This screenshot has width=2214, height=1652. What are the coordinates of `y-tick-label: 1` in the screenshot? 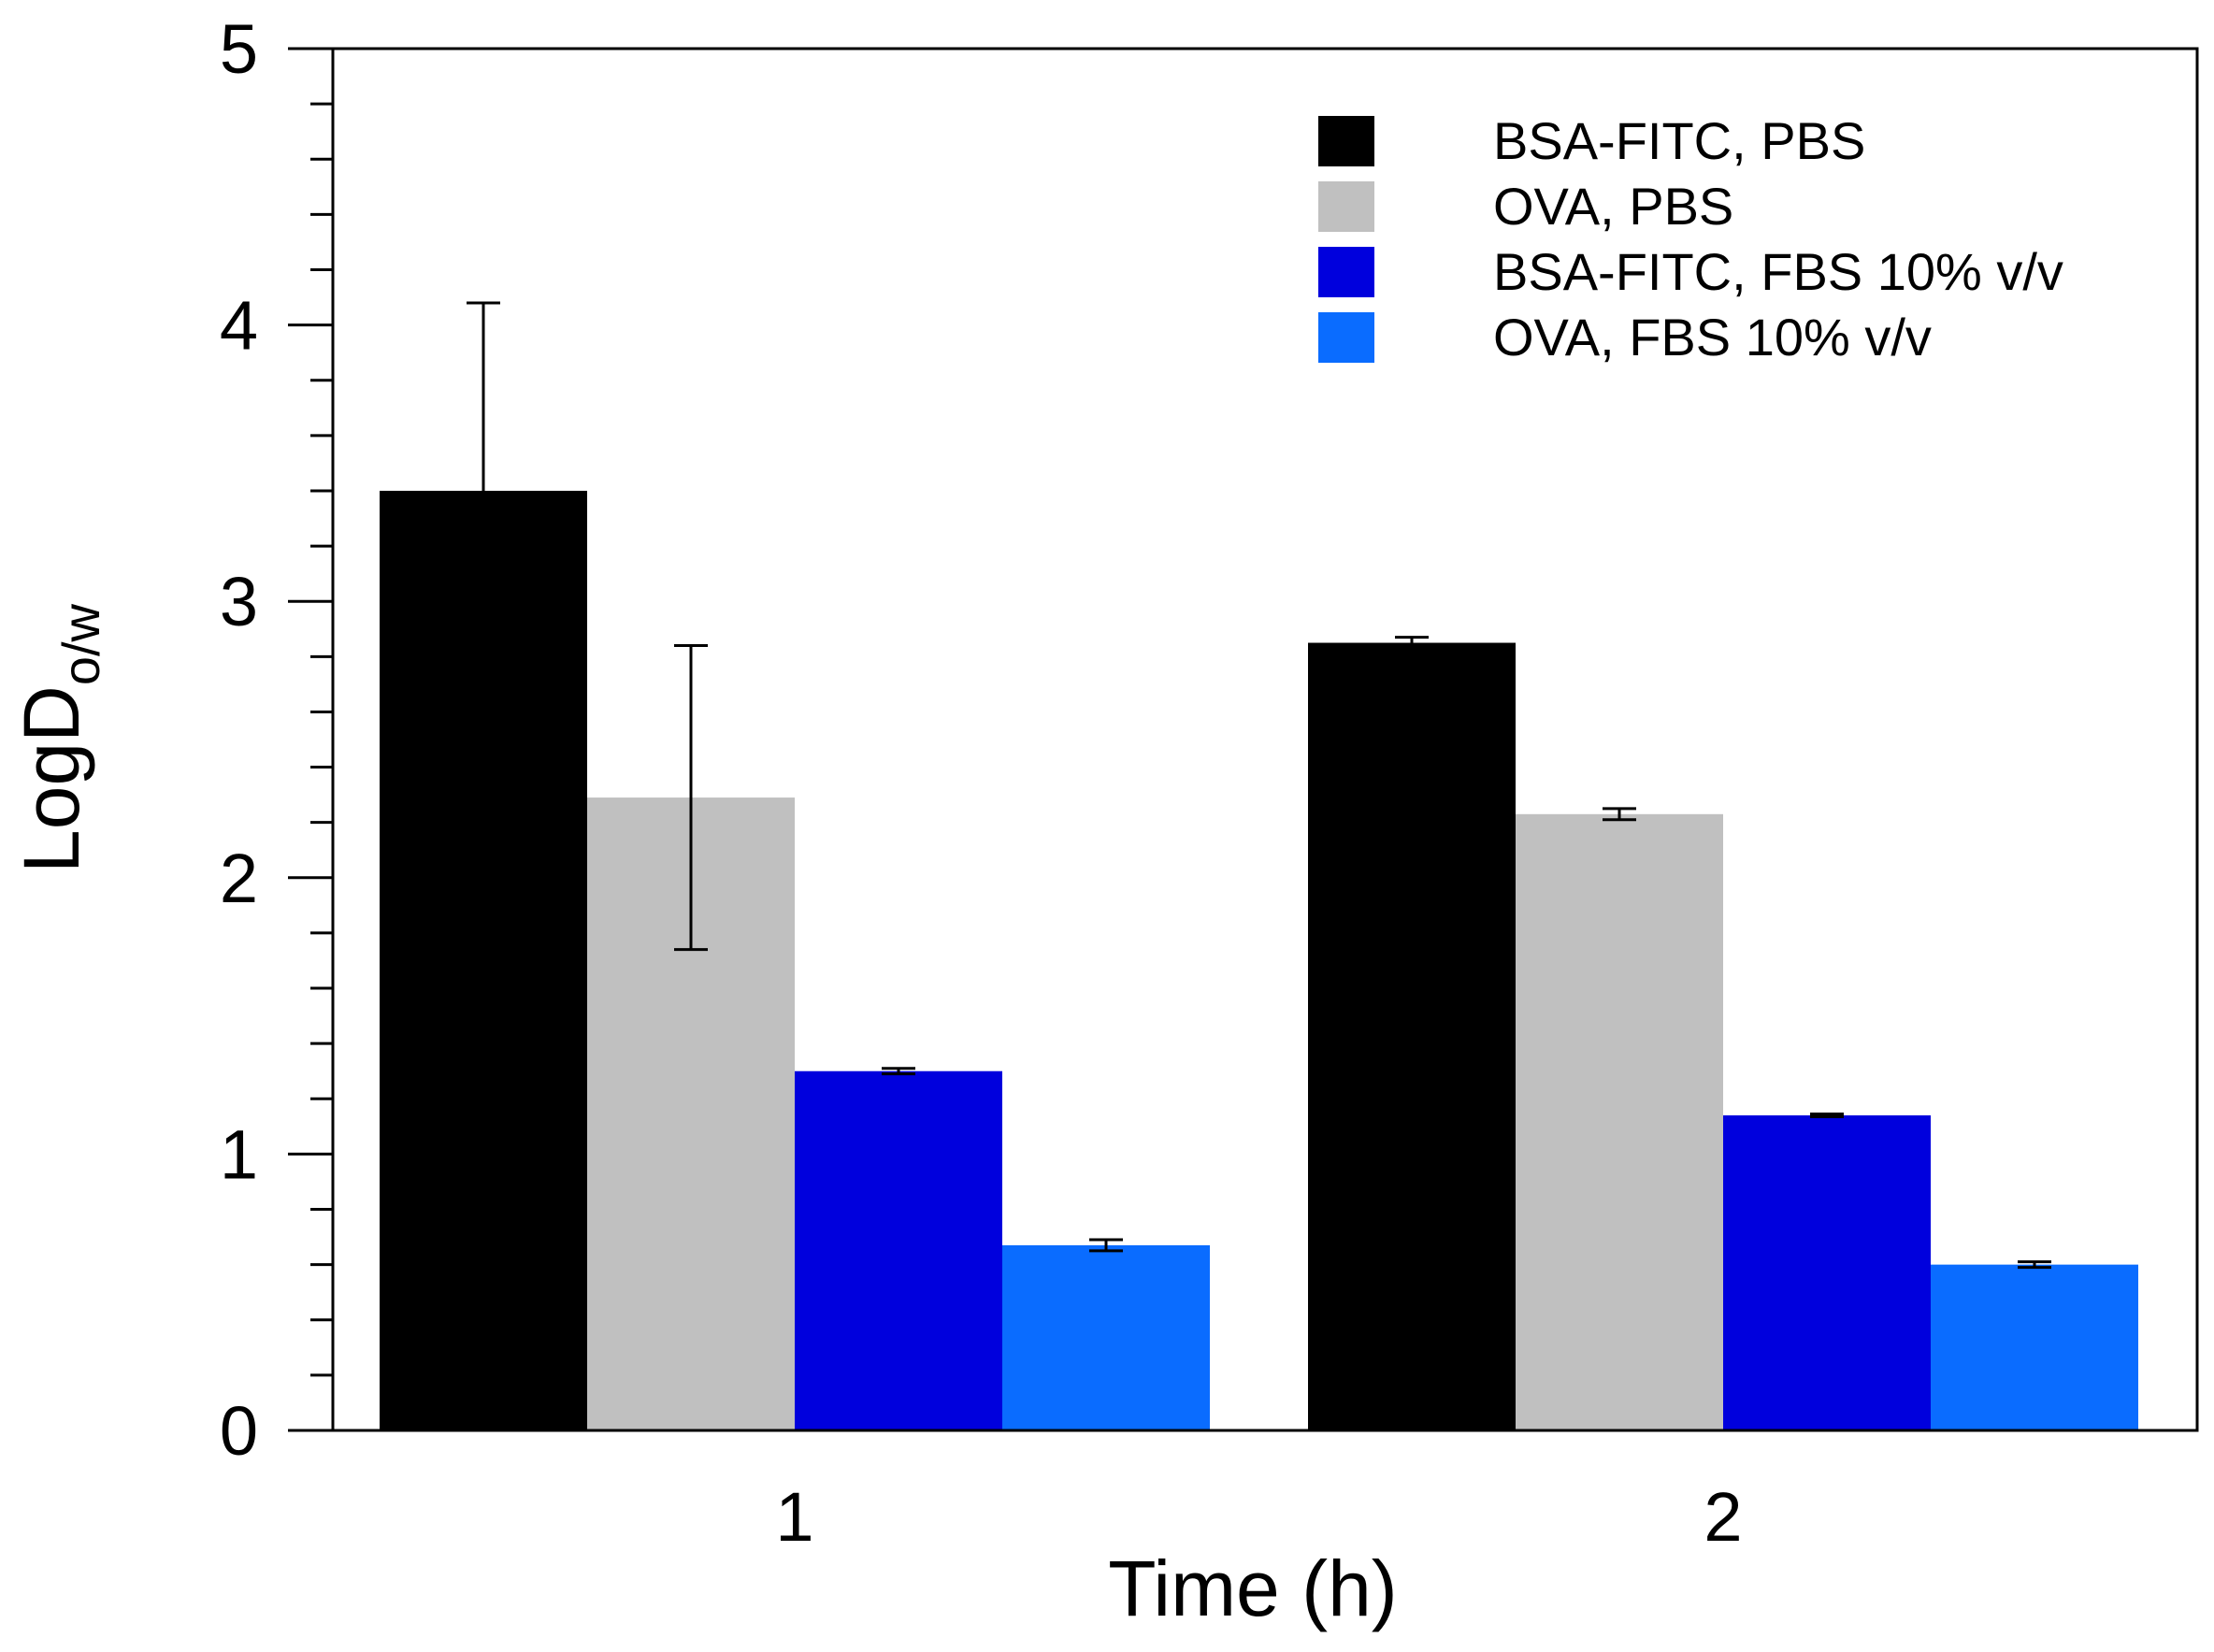 It's located at (239, 1154).